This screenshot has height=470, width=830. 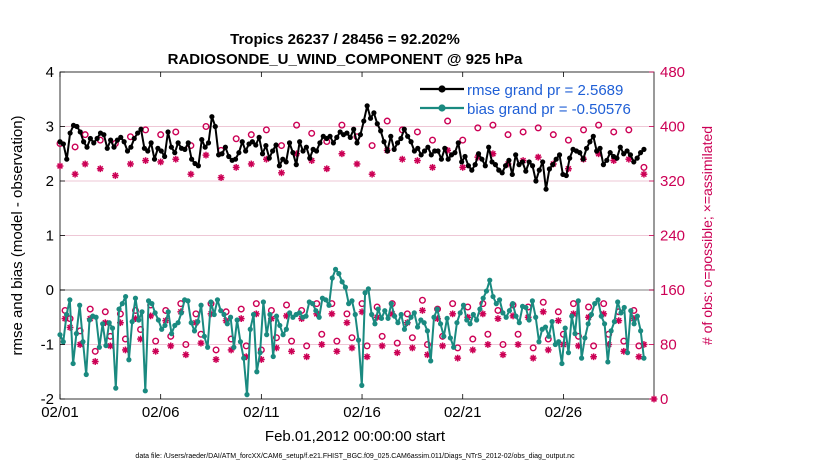 I want to click on y-left-tick-label: 1, so click(x=50, y=236).